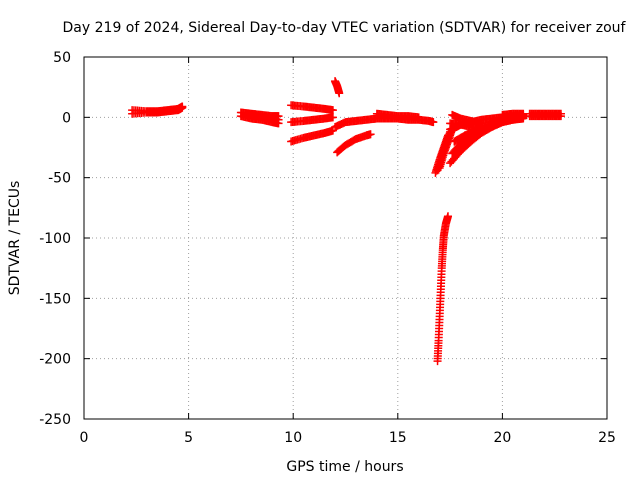  What do you see at coordinates (55, 360) in the screenshot?
I see `y-tick-label: -200` at bounding box center [55, 360].